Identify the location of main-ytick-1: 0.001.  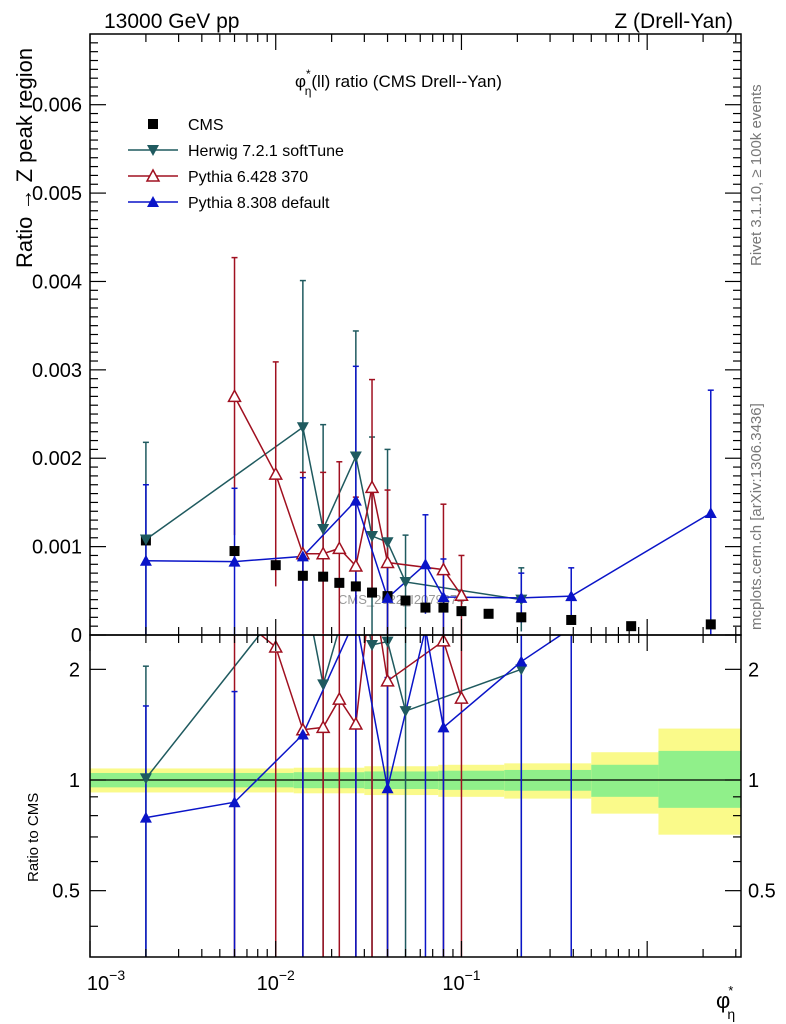
(57, 548).